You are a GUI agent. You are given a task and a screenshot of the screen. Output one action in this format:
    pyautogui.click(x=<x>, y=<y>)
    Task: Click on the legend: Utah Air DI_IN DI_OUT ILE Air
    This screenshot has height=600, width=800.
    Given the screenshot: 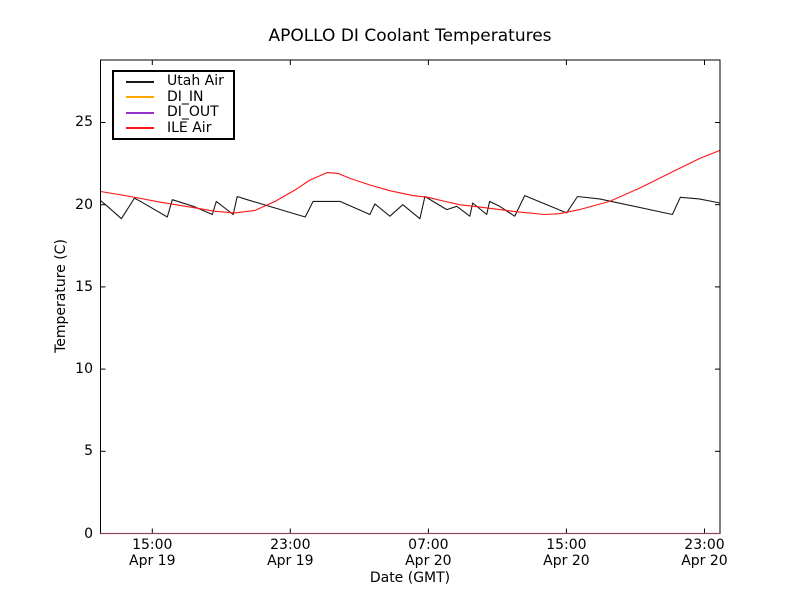 What is the action you would take?
    pyautogui.click(x=173, y=105)
    